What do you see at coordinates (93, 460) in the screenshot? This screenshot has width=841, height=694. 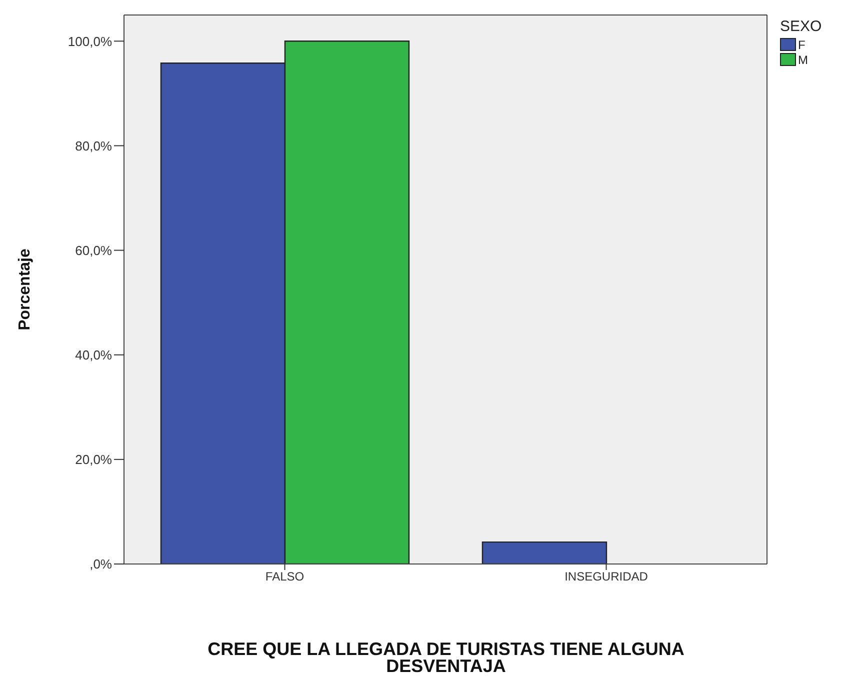 I see `y-tick-label: 20,0%` at bounding box center [93, 460].